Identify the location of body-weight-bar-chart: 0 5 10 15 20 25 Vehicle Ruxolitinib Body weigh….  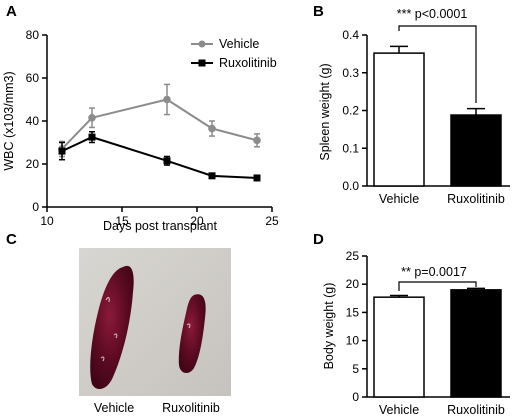
(416, 333).